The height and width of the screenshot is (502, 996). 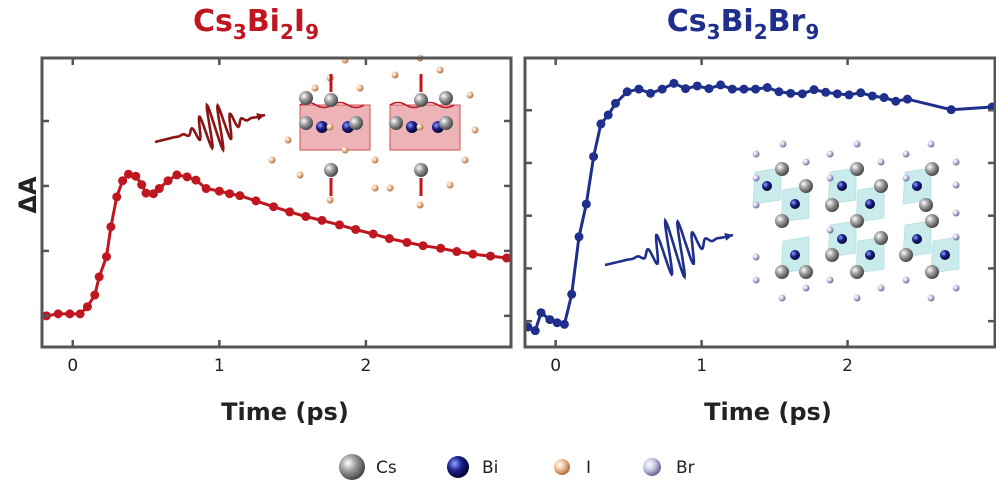 I want to click on x-axis-label-left: Time (ps), so click(x=285, y=412).